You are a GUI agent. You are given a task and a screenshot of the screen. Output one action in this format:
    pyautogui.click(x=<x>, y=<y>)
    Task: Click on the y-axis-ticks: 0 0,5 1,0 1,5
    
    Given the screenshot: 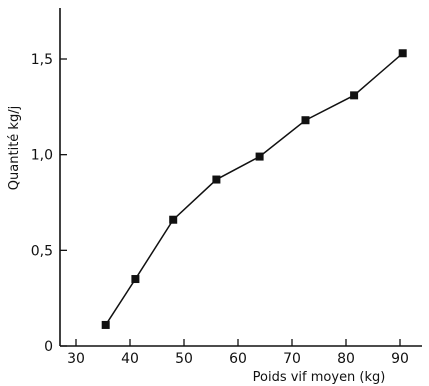 What is the action you would take?
    pyautogui.click(x=49, y=203)
    